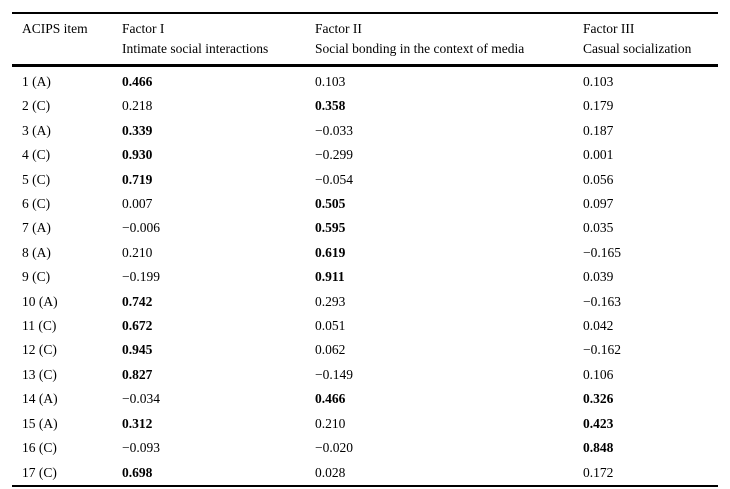 This screenshot has width=730, height=489. What do you see at coordinates (39, 326) in the screenshot?
I see `cell-item: 11 (C)` at bounding box center [39, 326].